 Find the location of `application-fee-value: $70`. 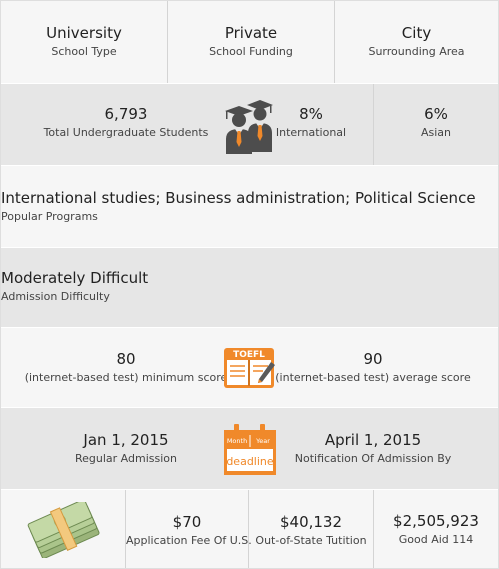

application-fee-value: $70 is located at coordinates (187, 522).